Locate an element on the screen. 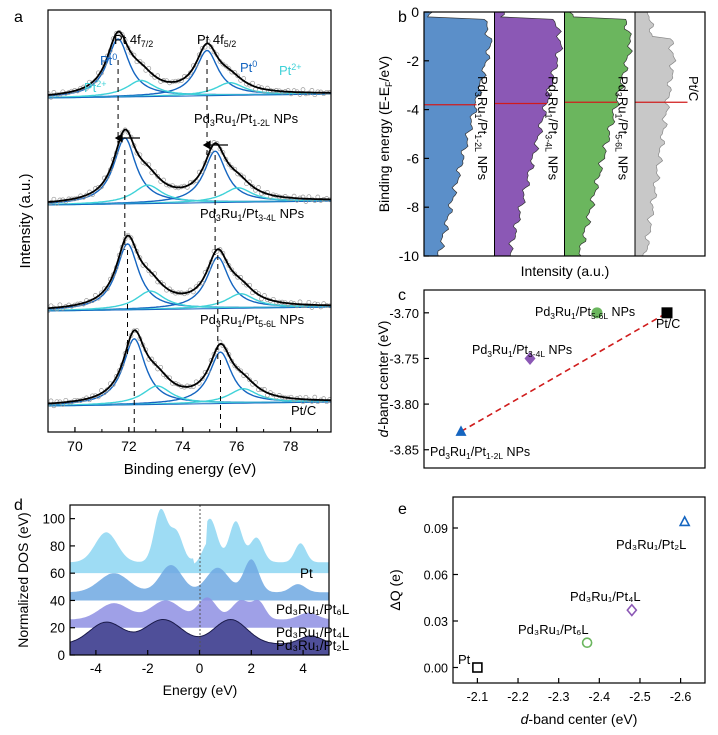  pt4f52-label: Pt 4f5/2 is located at coordinates (216, 40).